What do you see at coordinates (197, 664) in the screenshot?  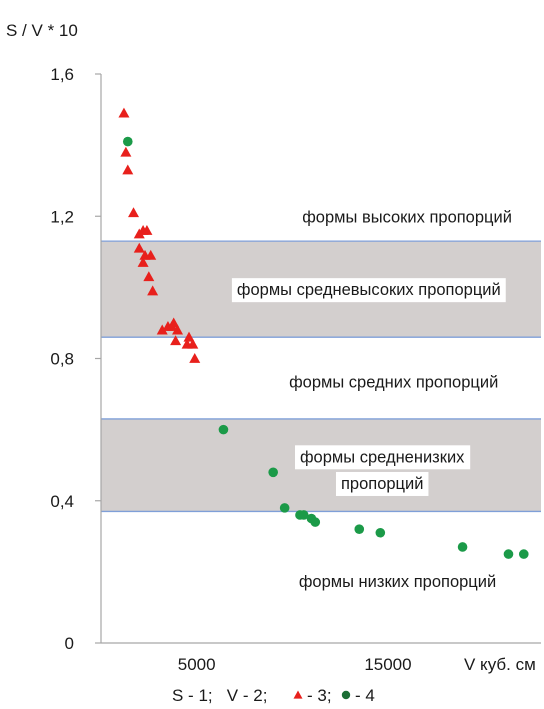 I see `x-tick-label: 5000` at bounding box center [197, 664].